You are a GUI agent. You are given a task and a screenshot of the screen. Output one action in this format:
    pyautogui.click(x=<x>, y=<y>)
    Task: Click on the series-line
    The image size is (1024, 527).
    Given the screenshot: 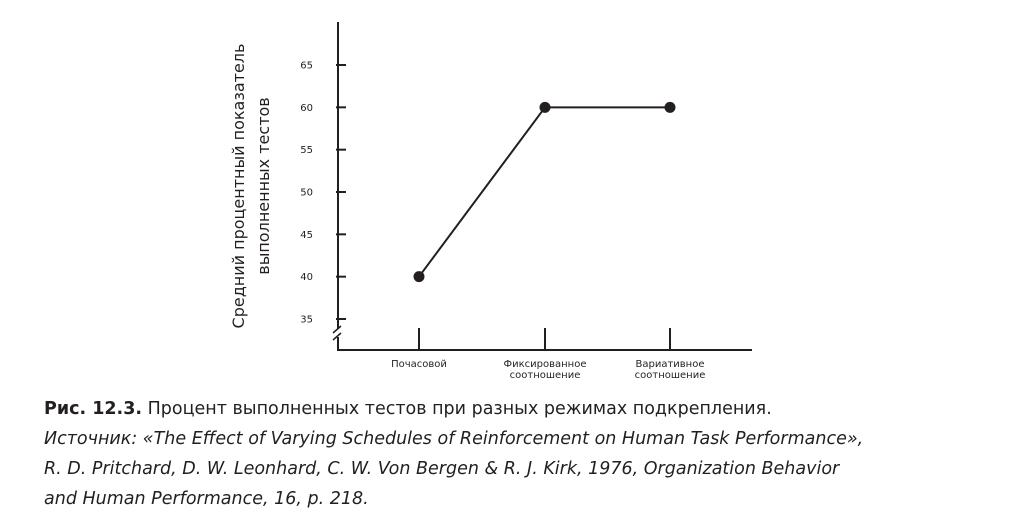 What is the action you would take?
    pyautogui.click(x=544, y=192)
    